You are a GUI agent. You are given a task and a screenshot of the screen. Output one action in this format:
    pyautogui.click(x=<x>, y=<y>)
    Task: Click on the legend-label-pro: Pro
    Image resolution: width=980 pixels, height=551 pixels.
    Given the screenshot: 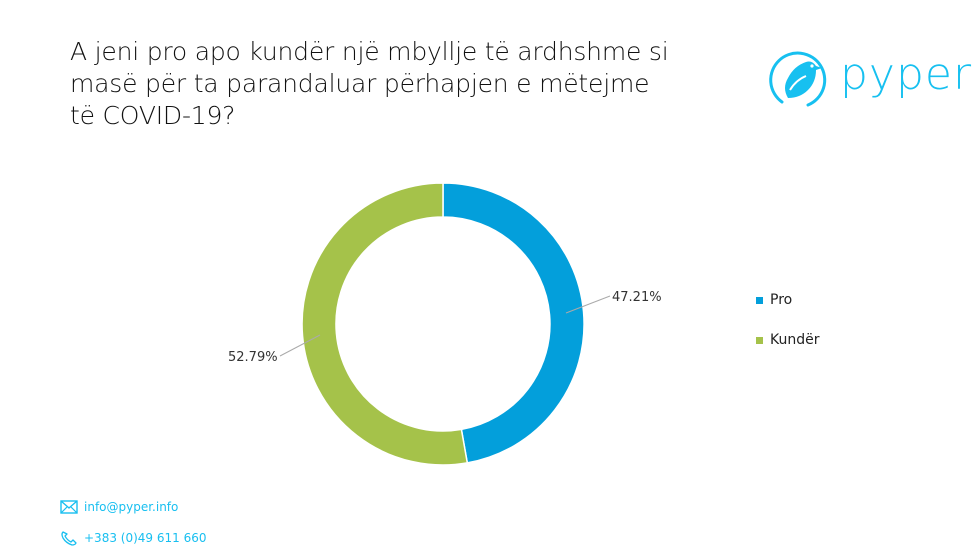 What is the action you would take?
    pyautogui.click(x=781, y=300)
    